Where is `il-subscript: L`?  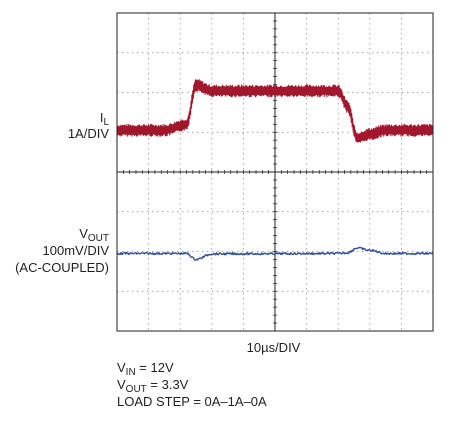 il-subscript: L is located at coordinates (106, 122).